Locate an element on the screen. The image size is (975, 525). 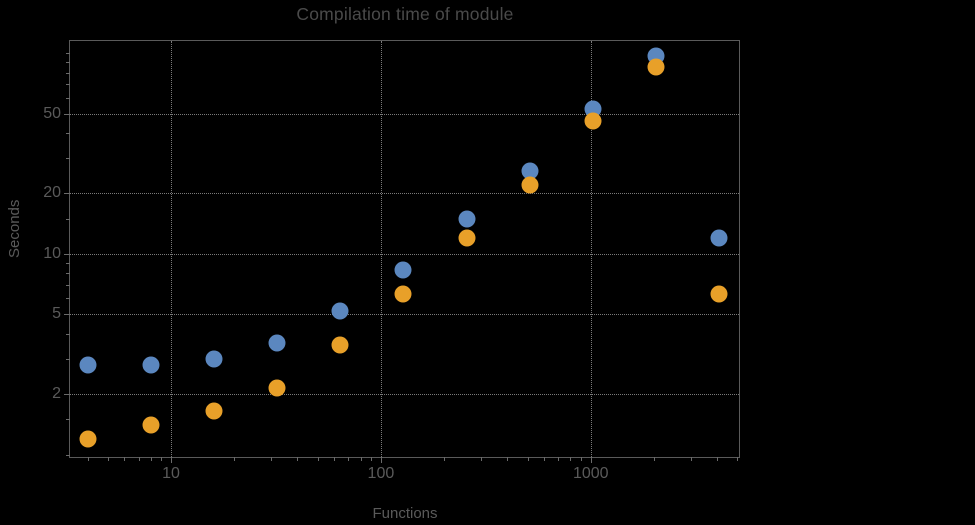
y-axis-tick-label: 10 is located at coordinates (52, 253).